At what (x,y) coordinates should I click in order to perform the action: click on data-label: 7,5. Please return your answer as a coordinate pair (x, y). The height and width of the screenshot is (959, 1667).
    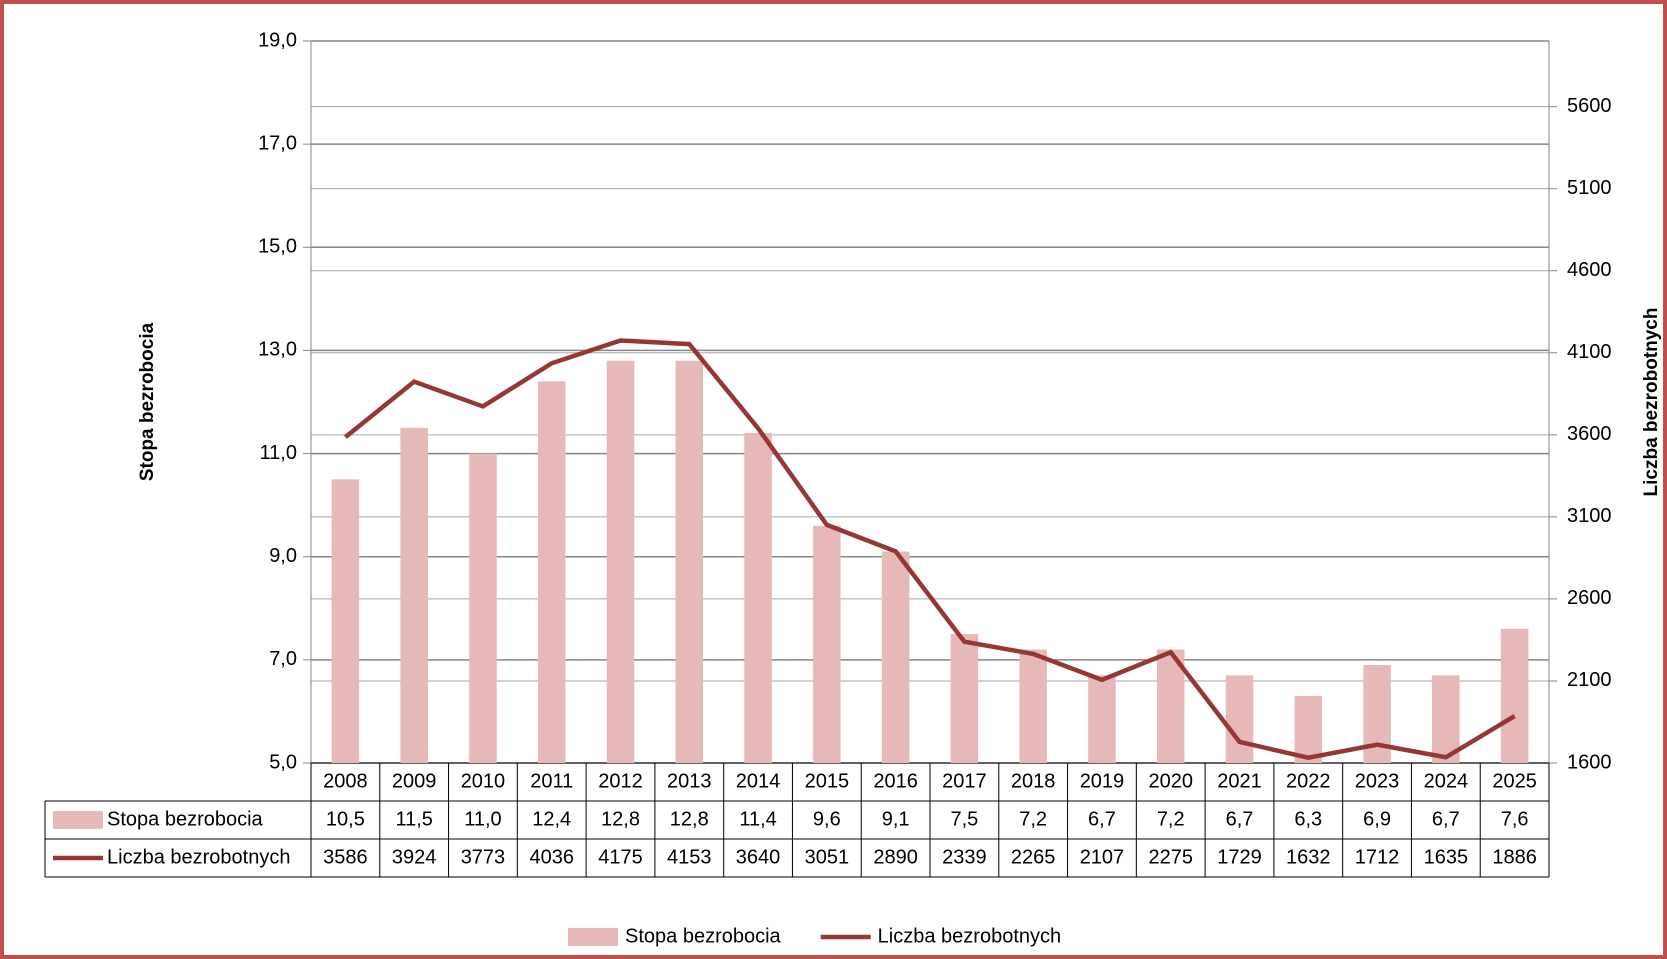
    Looking at the image, I should click on (964, 819).